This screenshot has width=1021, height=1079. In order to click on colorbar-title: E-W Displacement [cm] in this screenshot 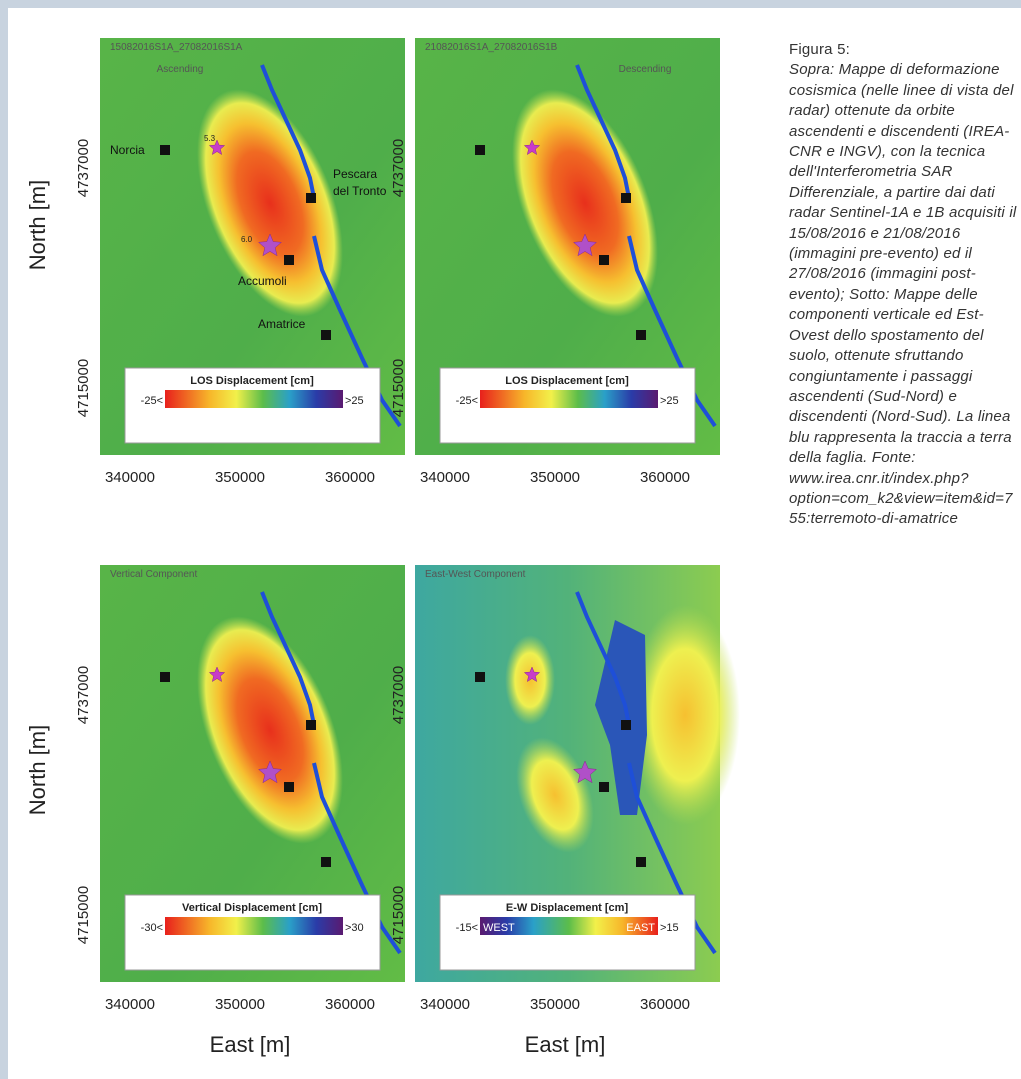, I will do `click(567, 908)`.